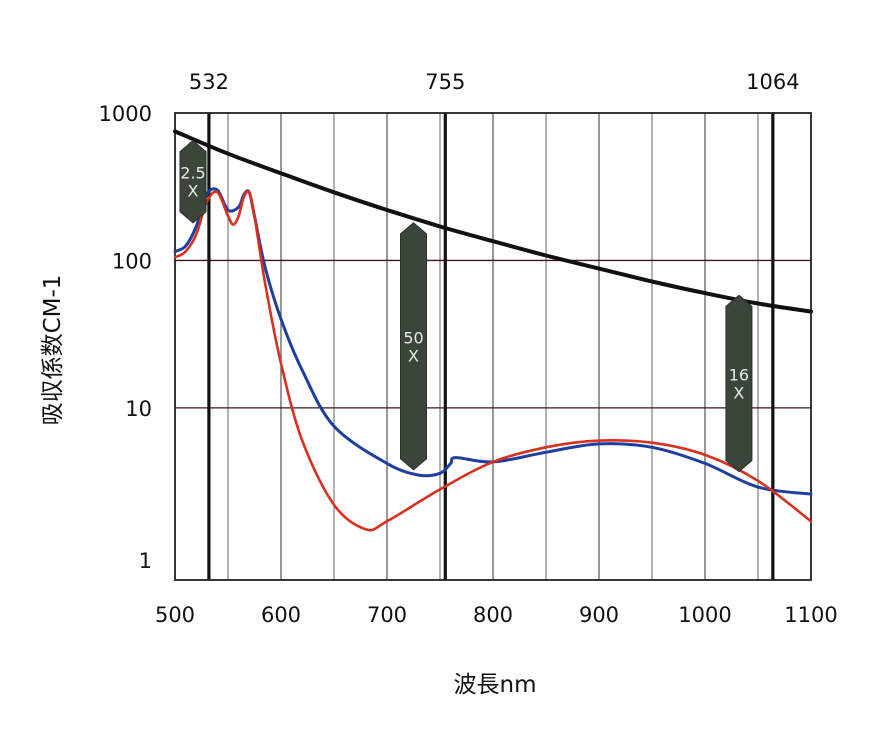  I want to click on x-tick-labels: 500 600 700 800 900 1000 1100, so click(496, 615).